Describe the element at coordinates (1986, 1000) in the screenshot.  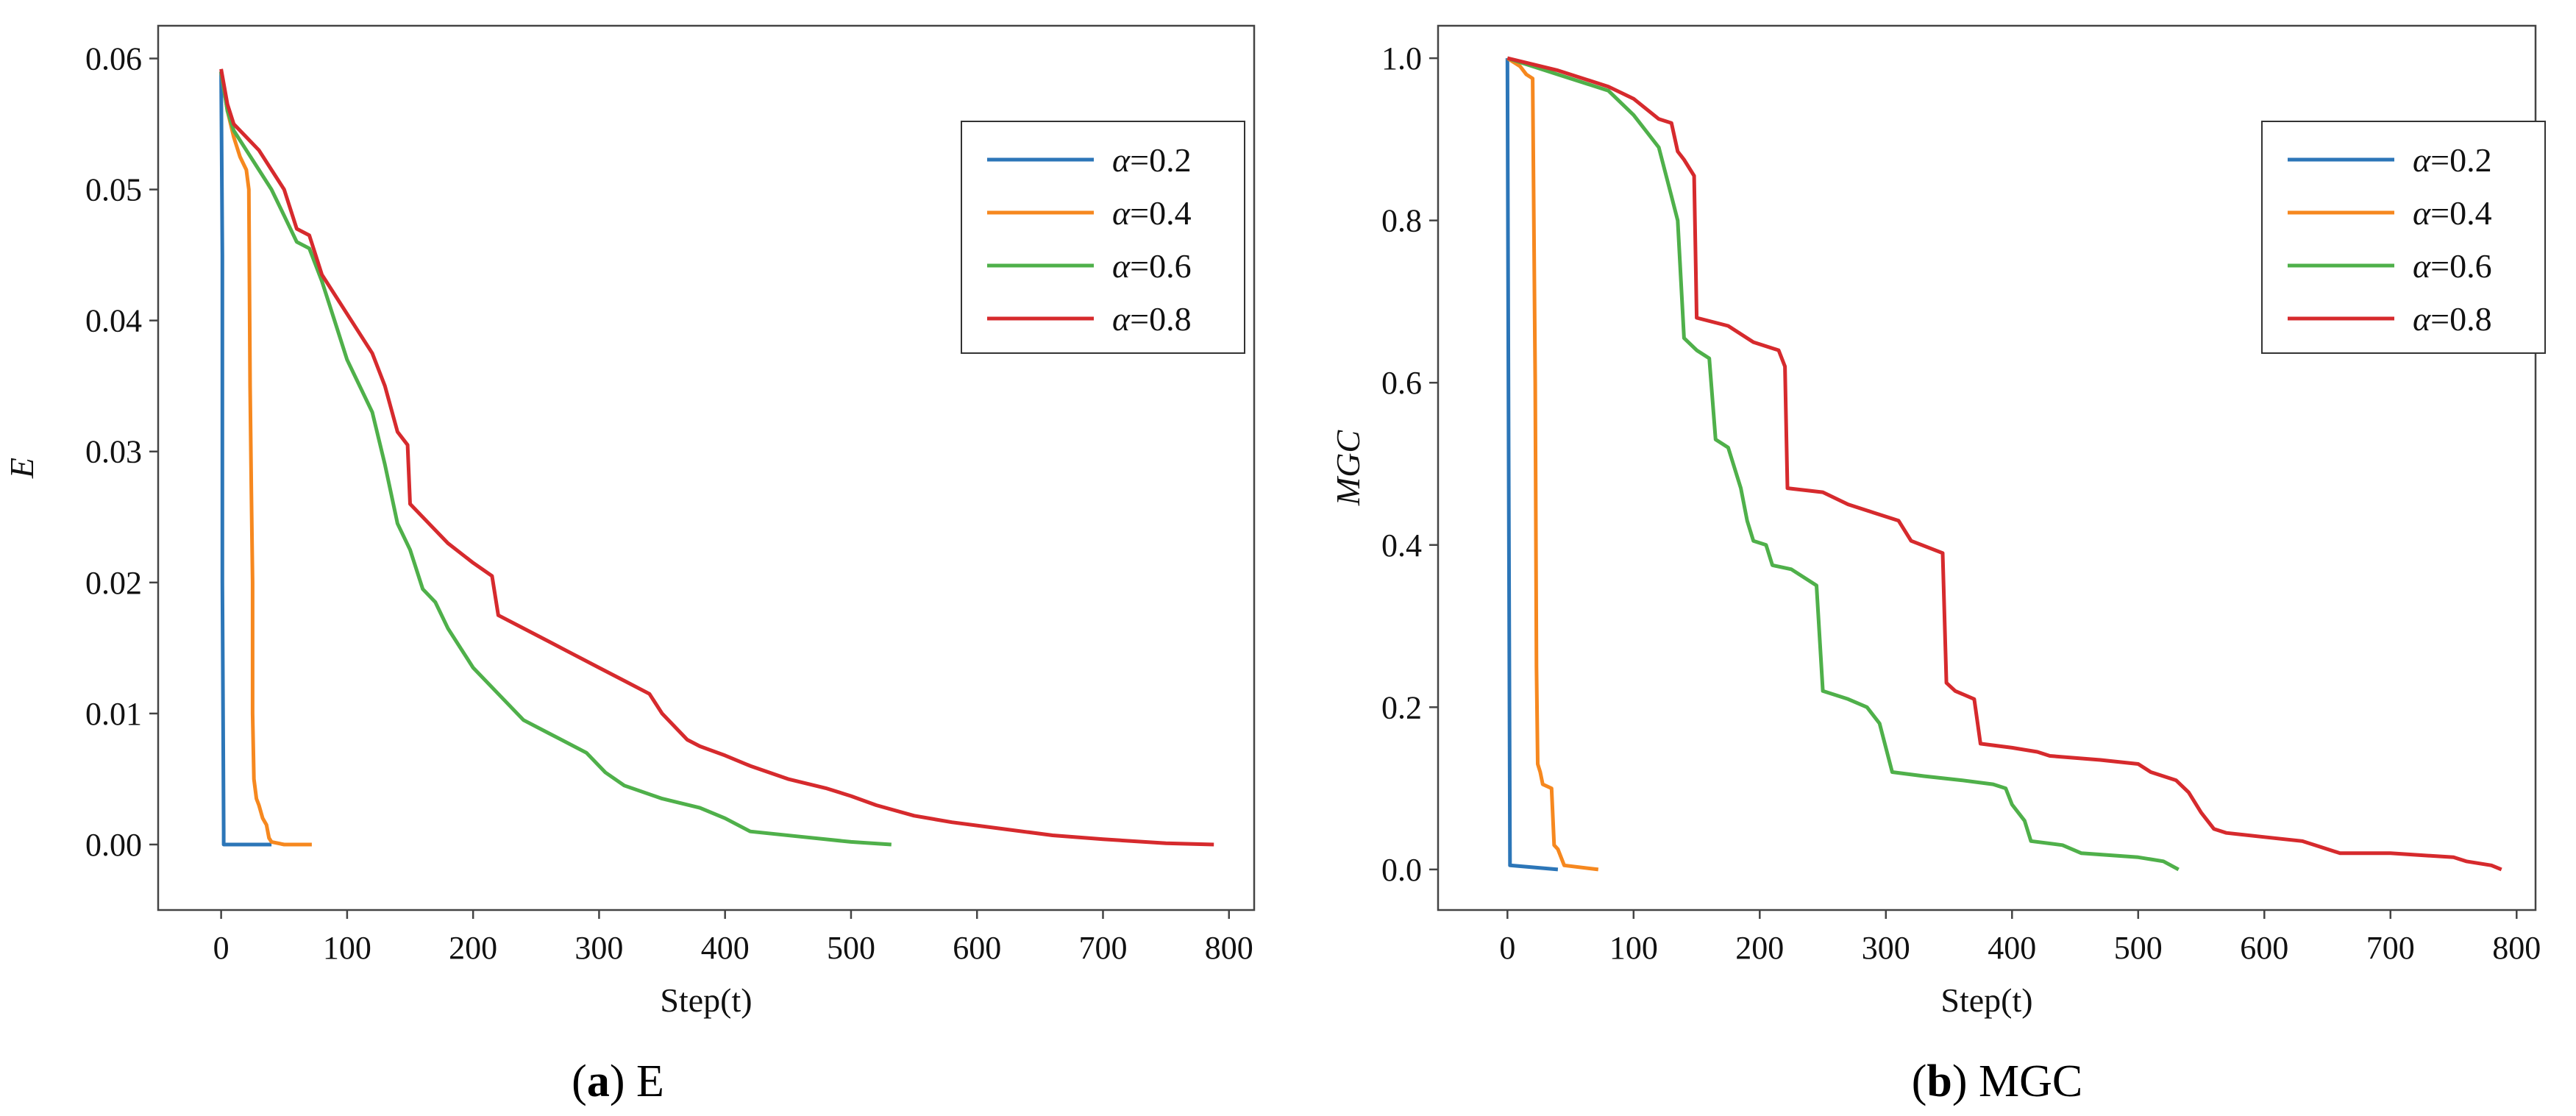
I see `panel-b-x-axis-label: Step(t)` at that location.